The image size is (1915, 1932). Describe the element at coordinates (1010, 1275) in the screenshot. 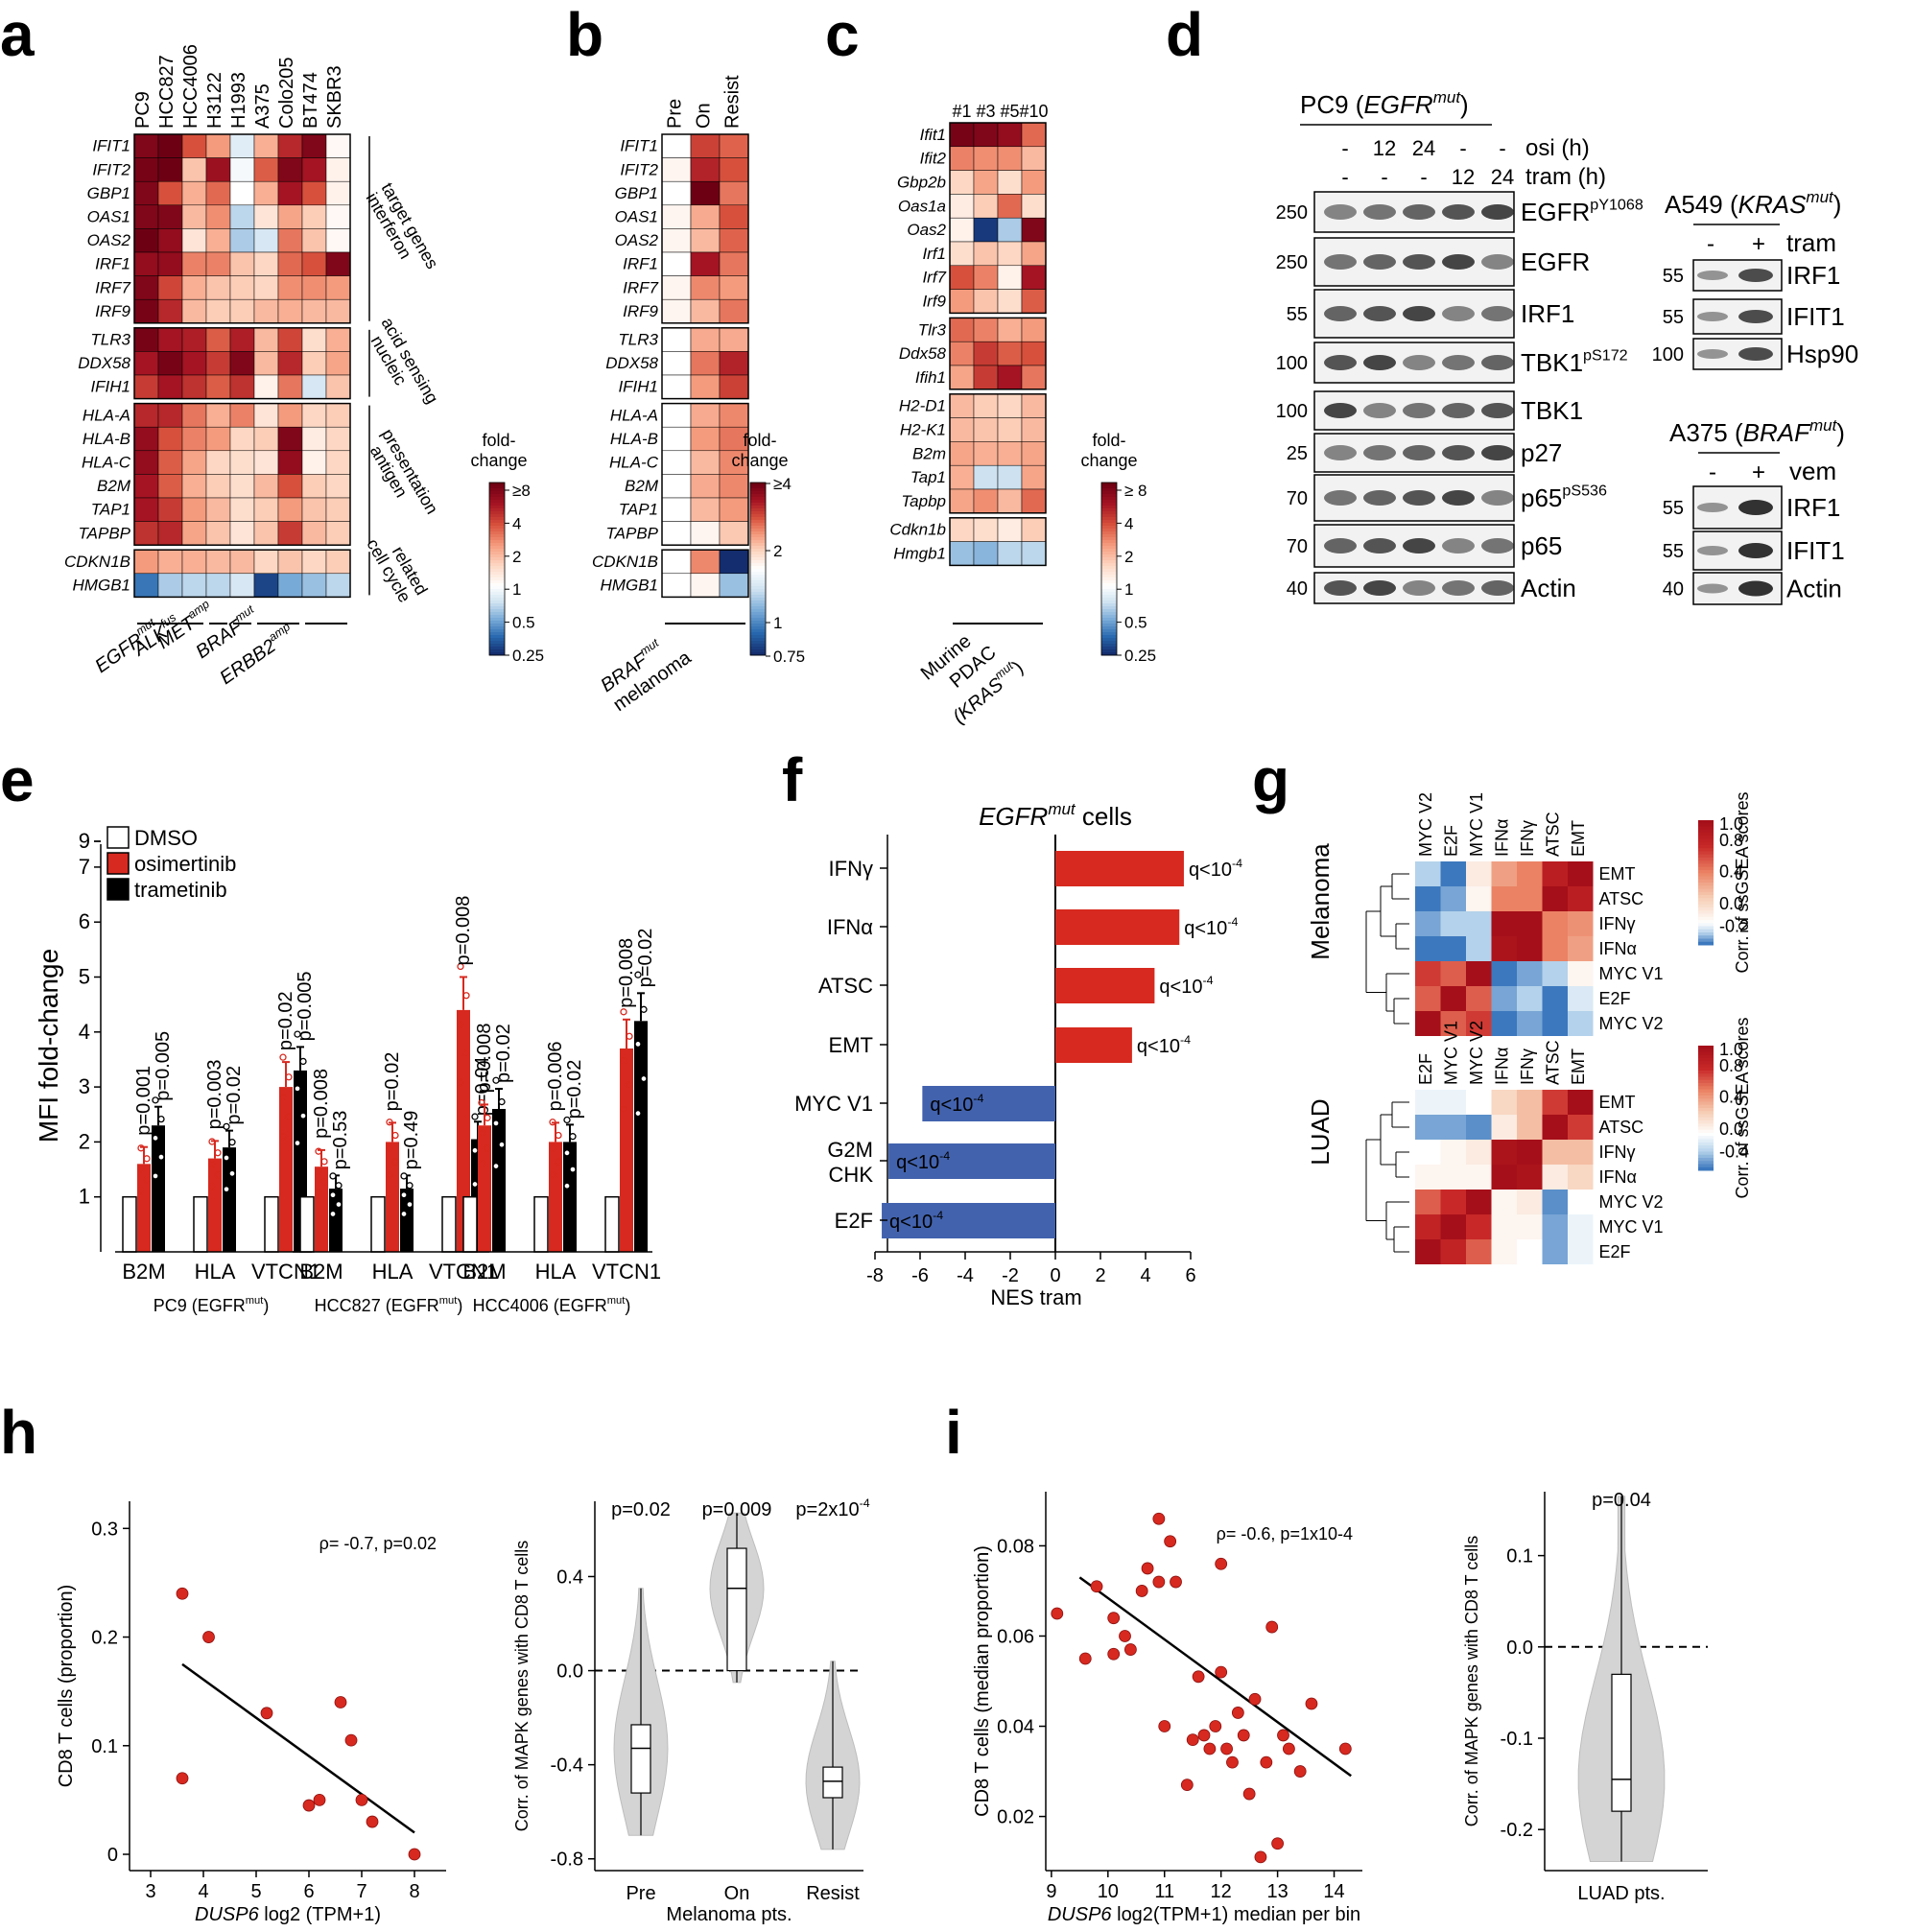

I see `f-x-tick-label: -2` at that location.